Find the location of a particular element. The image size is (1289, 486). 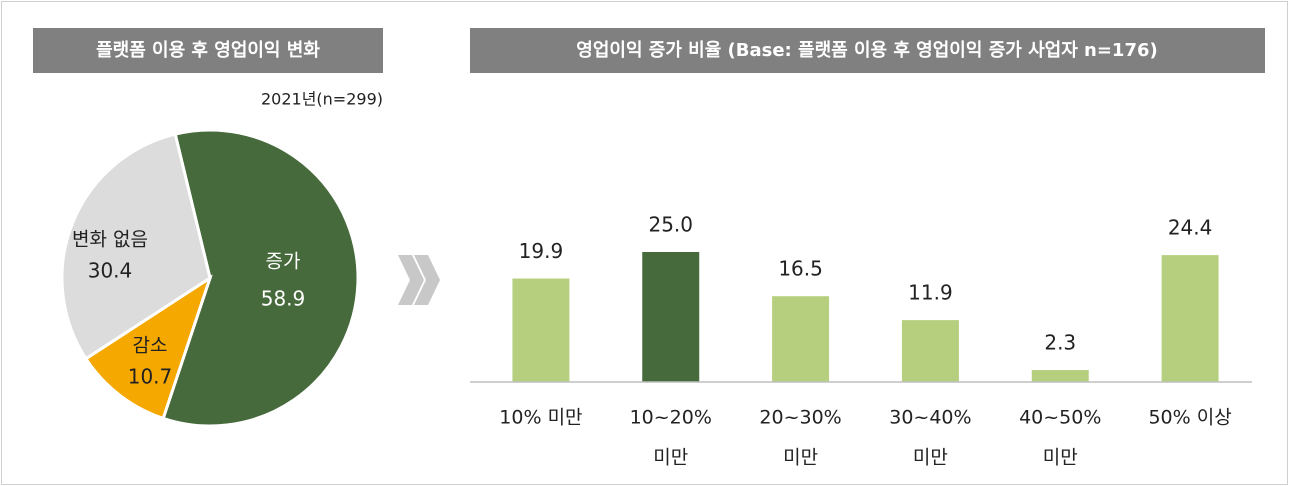

data-label: 19.9 is located at coordinates (541, 251).